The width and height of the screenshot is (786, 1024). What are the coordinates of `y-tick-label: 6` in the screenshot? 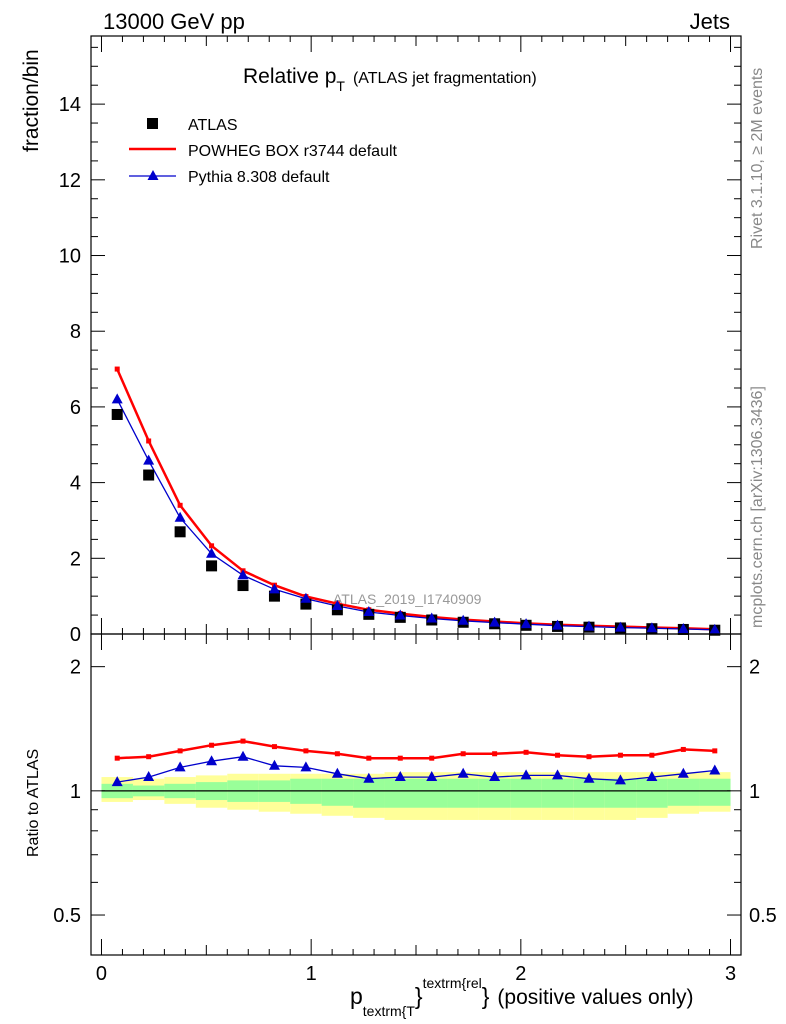 It's located at (75, 408).